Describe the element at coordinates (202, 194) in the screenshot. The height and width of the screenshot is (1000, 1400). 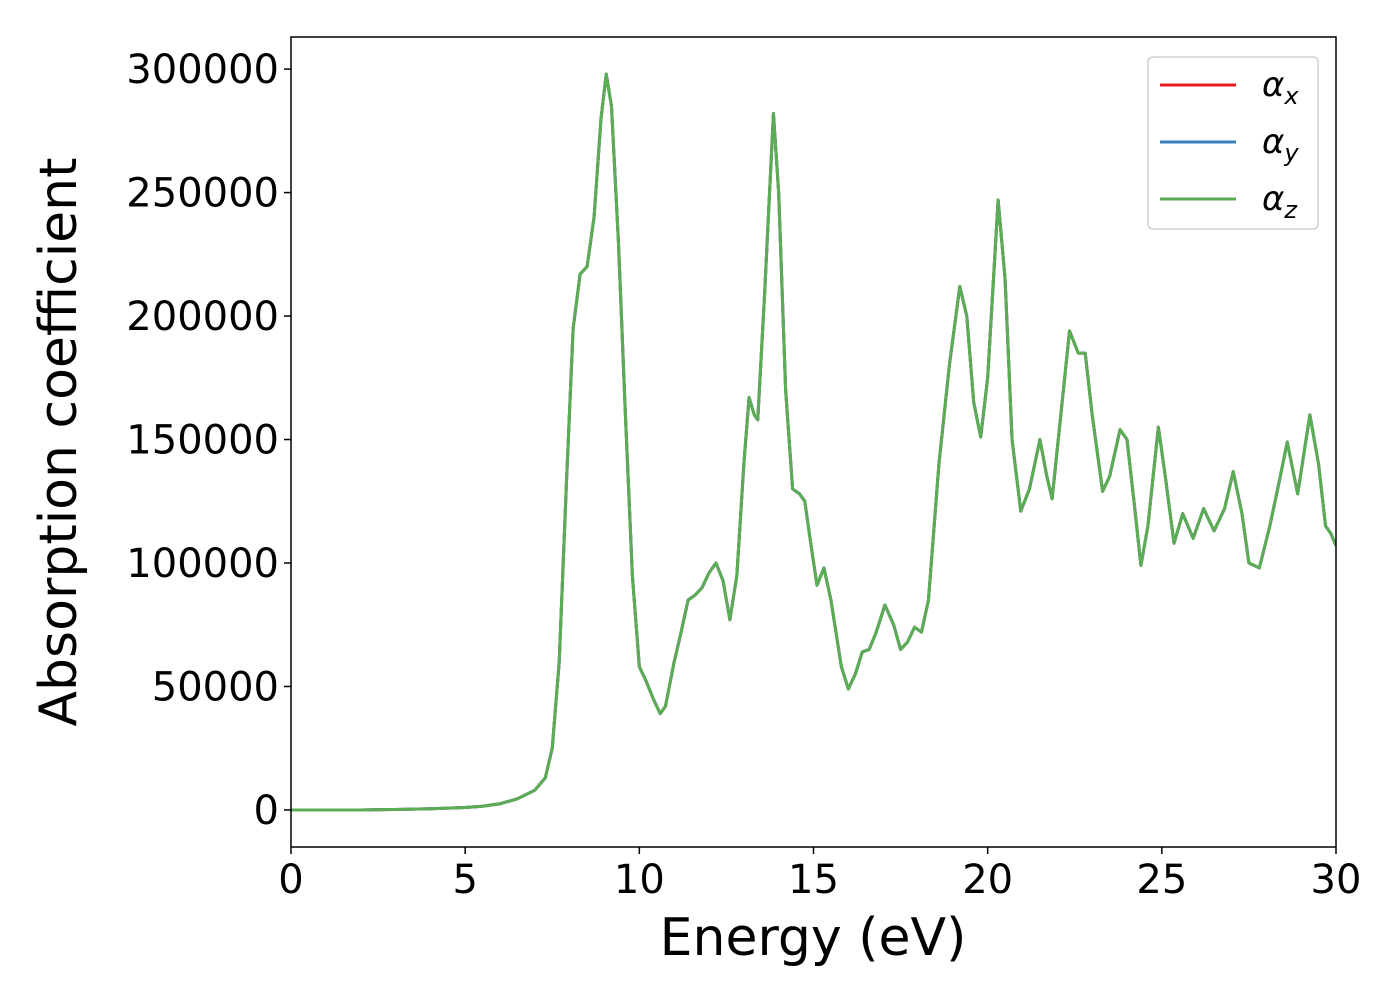
I see `y-tick-label: 250000` at that location.